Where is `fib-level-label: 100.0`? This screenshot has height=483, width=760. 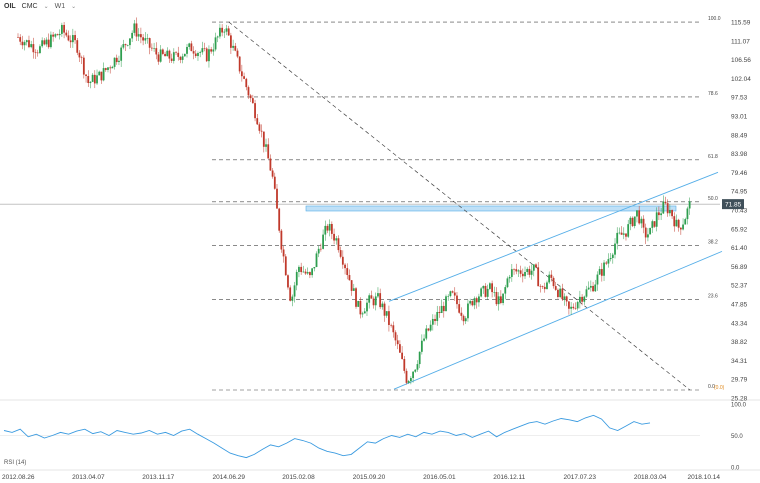
fib-level-label: 100.0 is located at coordinates (714, 19).